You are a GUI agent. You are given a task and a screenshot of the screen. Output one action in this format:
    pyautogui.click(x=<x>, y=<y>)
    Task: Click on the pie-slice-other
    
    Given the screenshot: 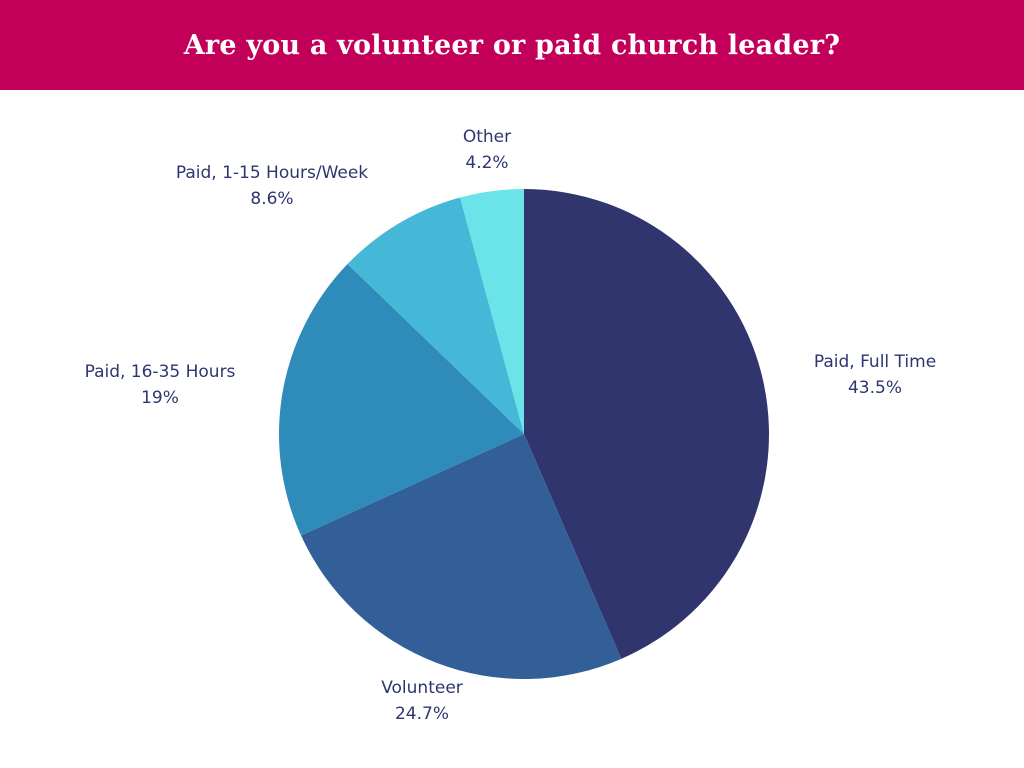 What is the action you would take?
    pyautogui.click(x=492, y=311)
    